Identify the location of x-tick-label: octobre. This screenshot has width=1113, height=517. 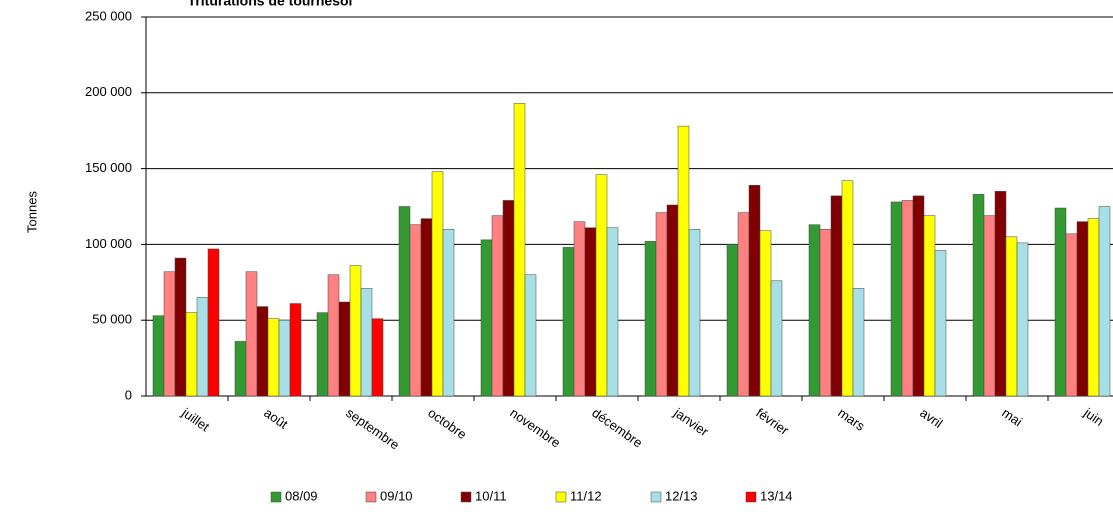
(447, 423).